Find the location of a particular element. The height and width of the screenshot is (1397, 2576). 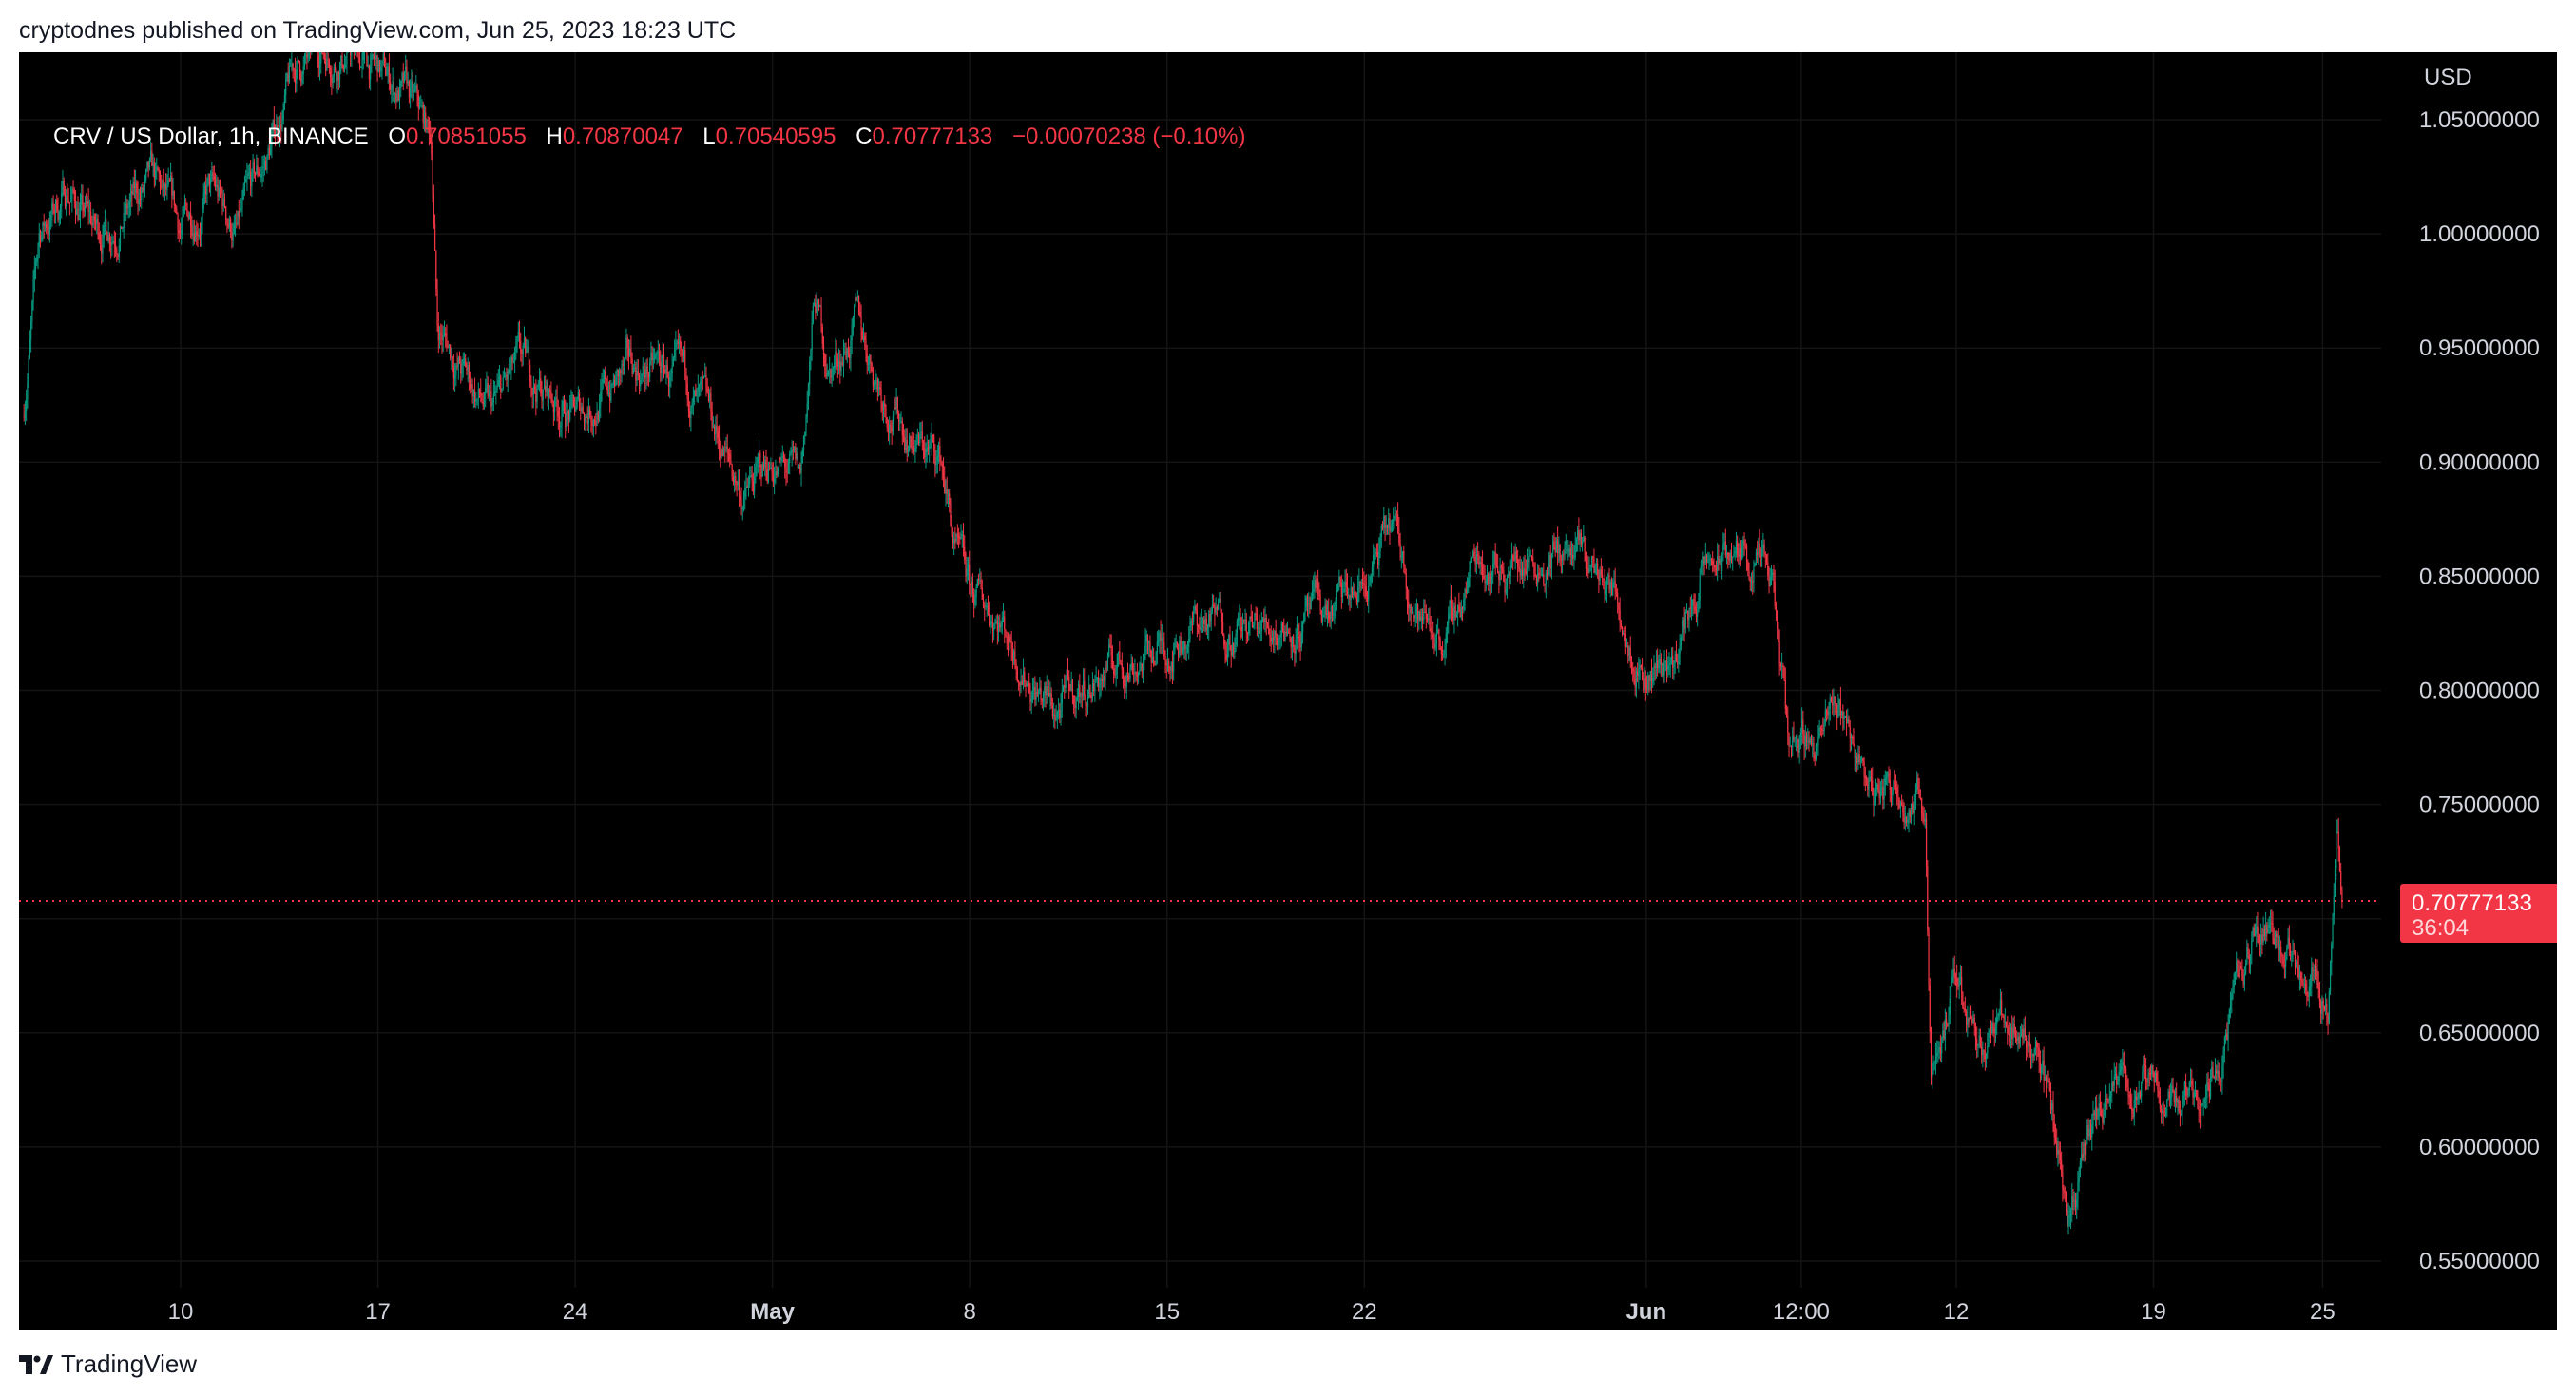

y-tick-label: 0.75000000 is located at coordinates (2479, 805).